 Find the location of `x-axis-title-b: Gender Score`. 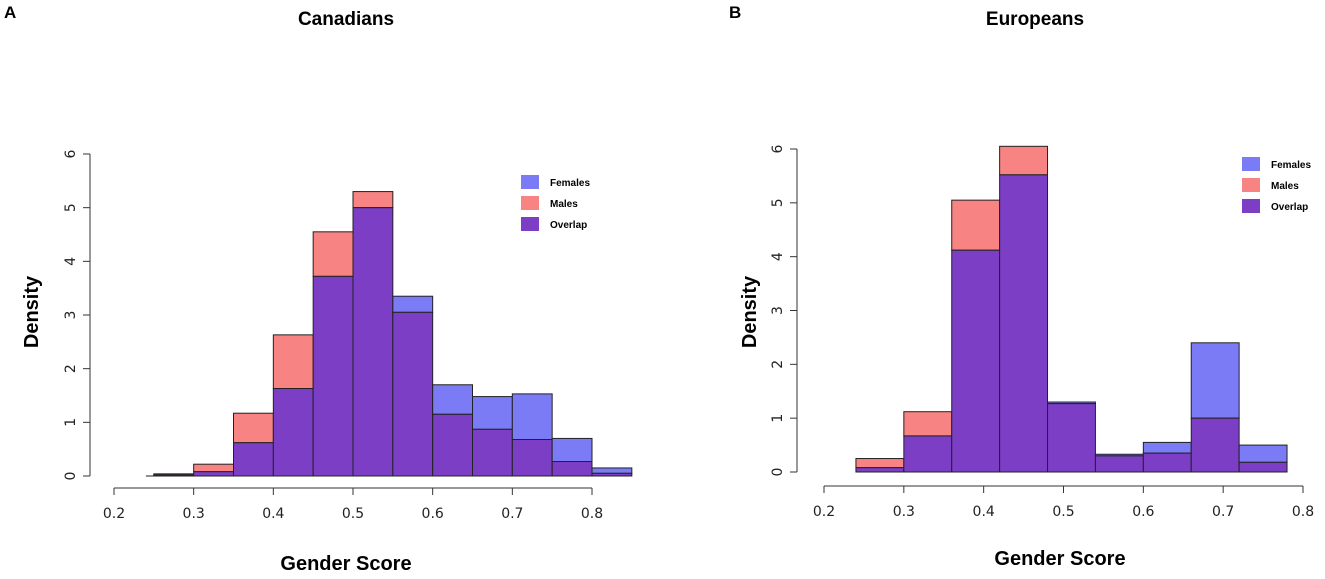

x-axis-title-b: Gender Score is located at coordinates (1059, 559).